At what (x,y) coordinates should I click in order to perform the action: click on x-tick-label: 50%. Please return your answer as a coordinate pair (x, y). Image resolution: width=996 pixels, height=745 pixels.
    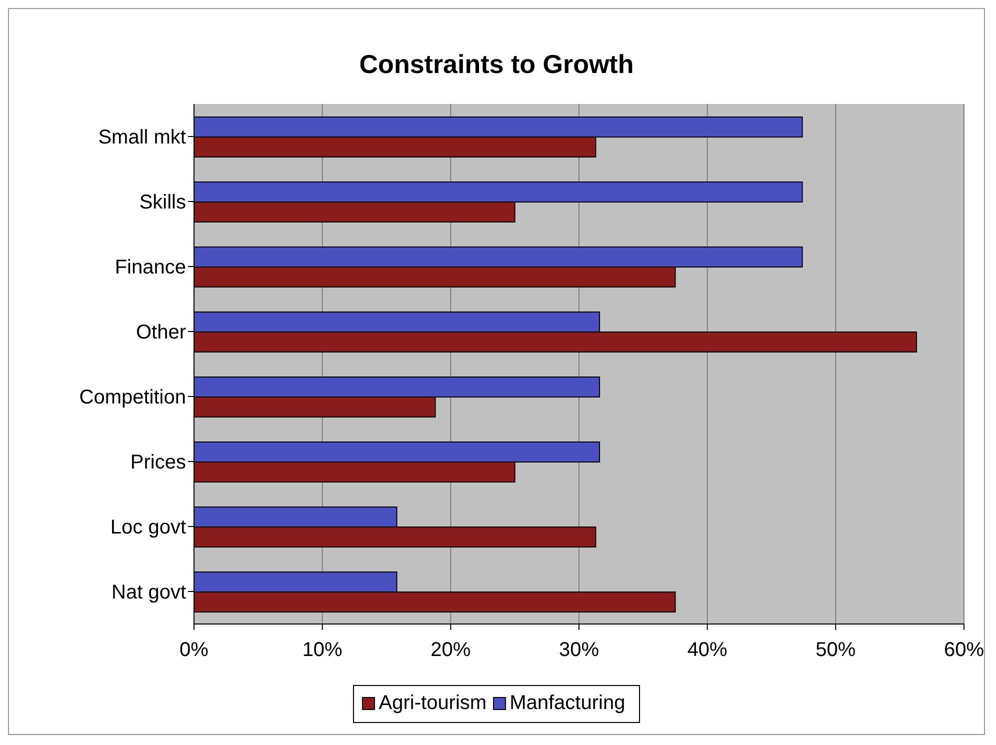
    Looking at the image, I should click on (836, 650).